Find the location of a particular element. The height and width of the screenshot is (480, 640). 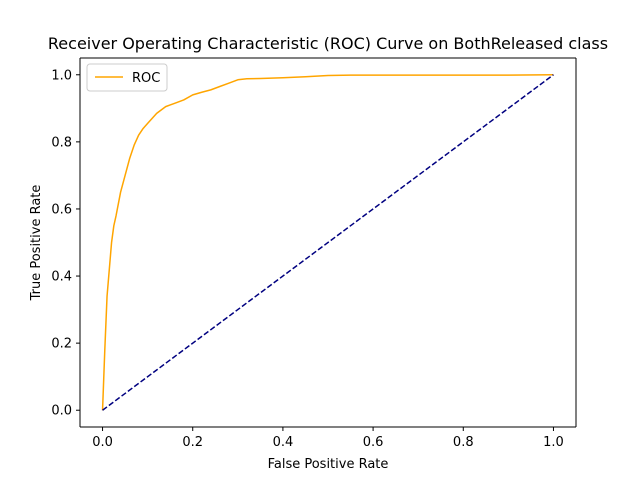

y-tick-label: 1.0 is located at coordinates (61, 75).